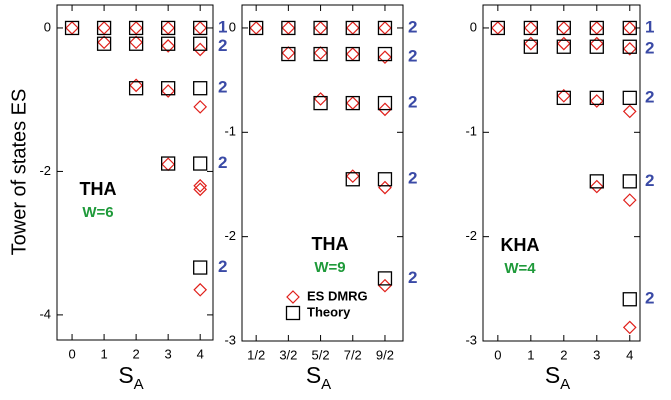 Image resolution: width=671 pixels, height=400 pixels. I want to click on y-tick-label: -3, so click(471, 339).